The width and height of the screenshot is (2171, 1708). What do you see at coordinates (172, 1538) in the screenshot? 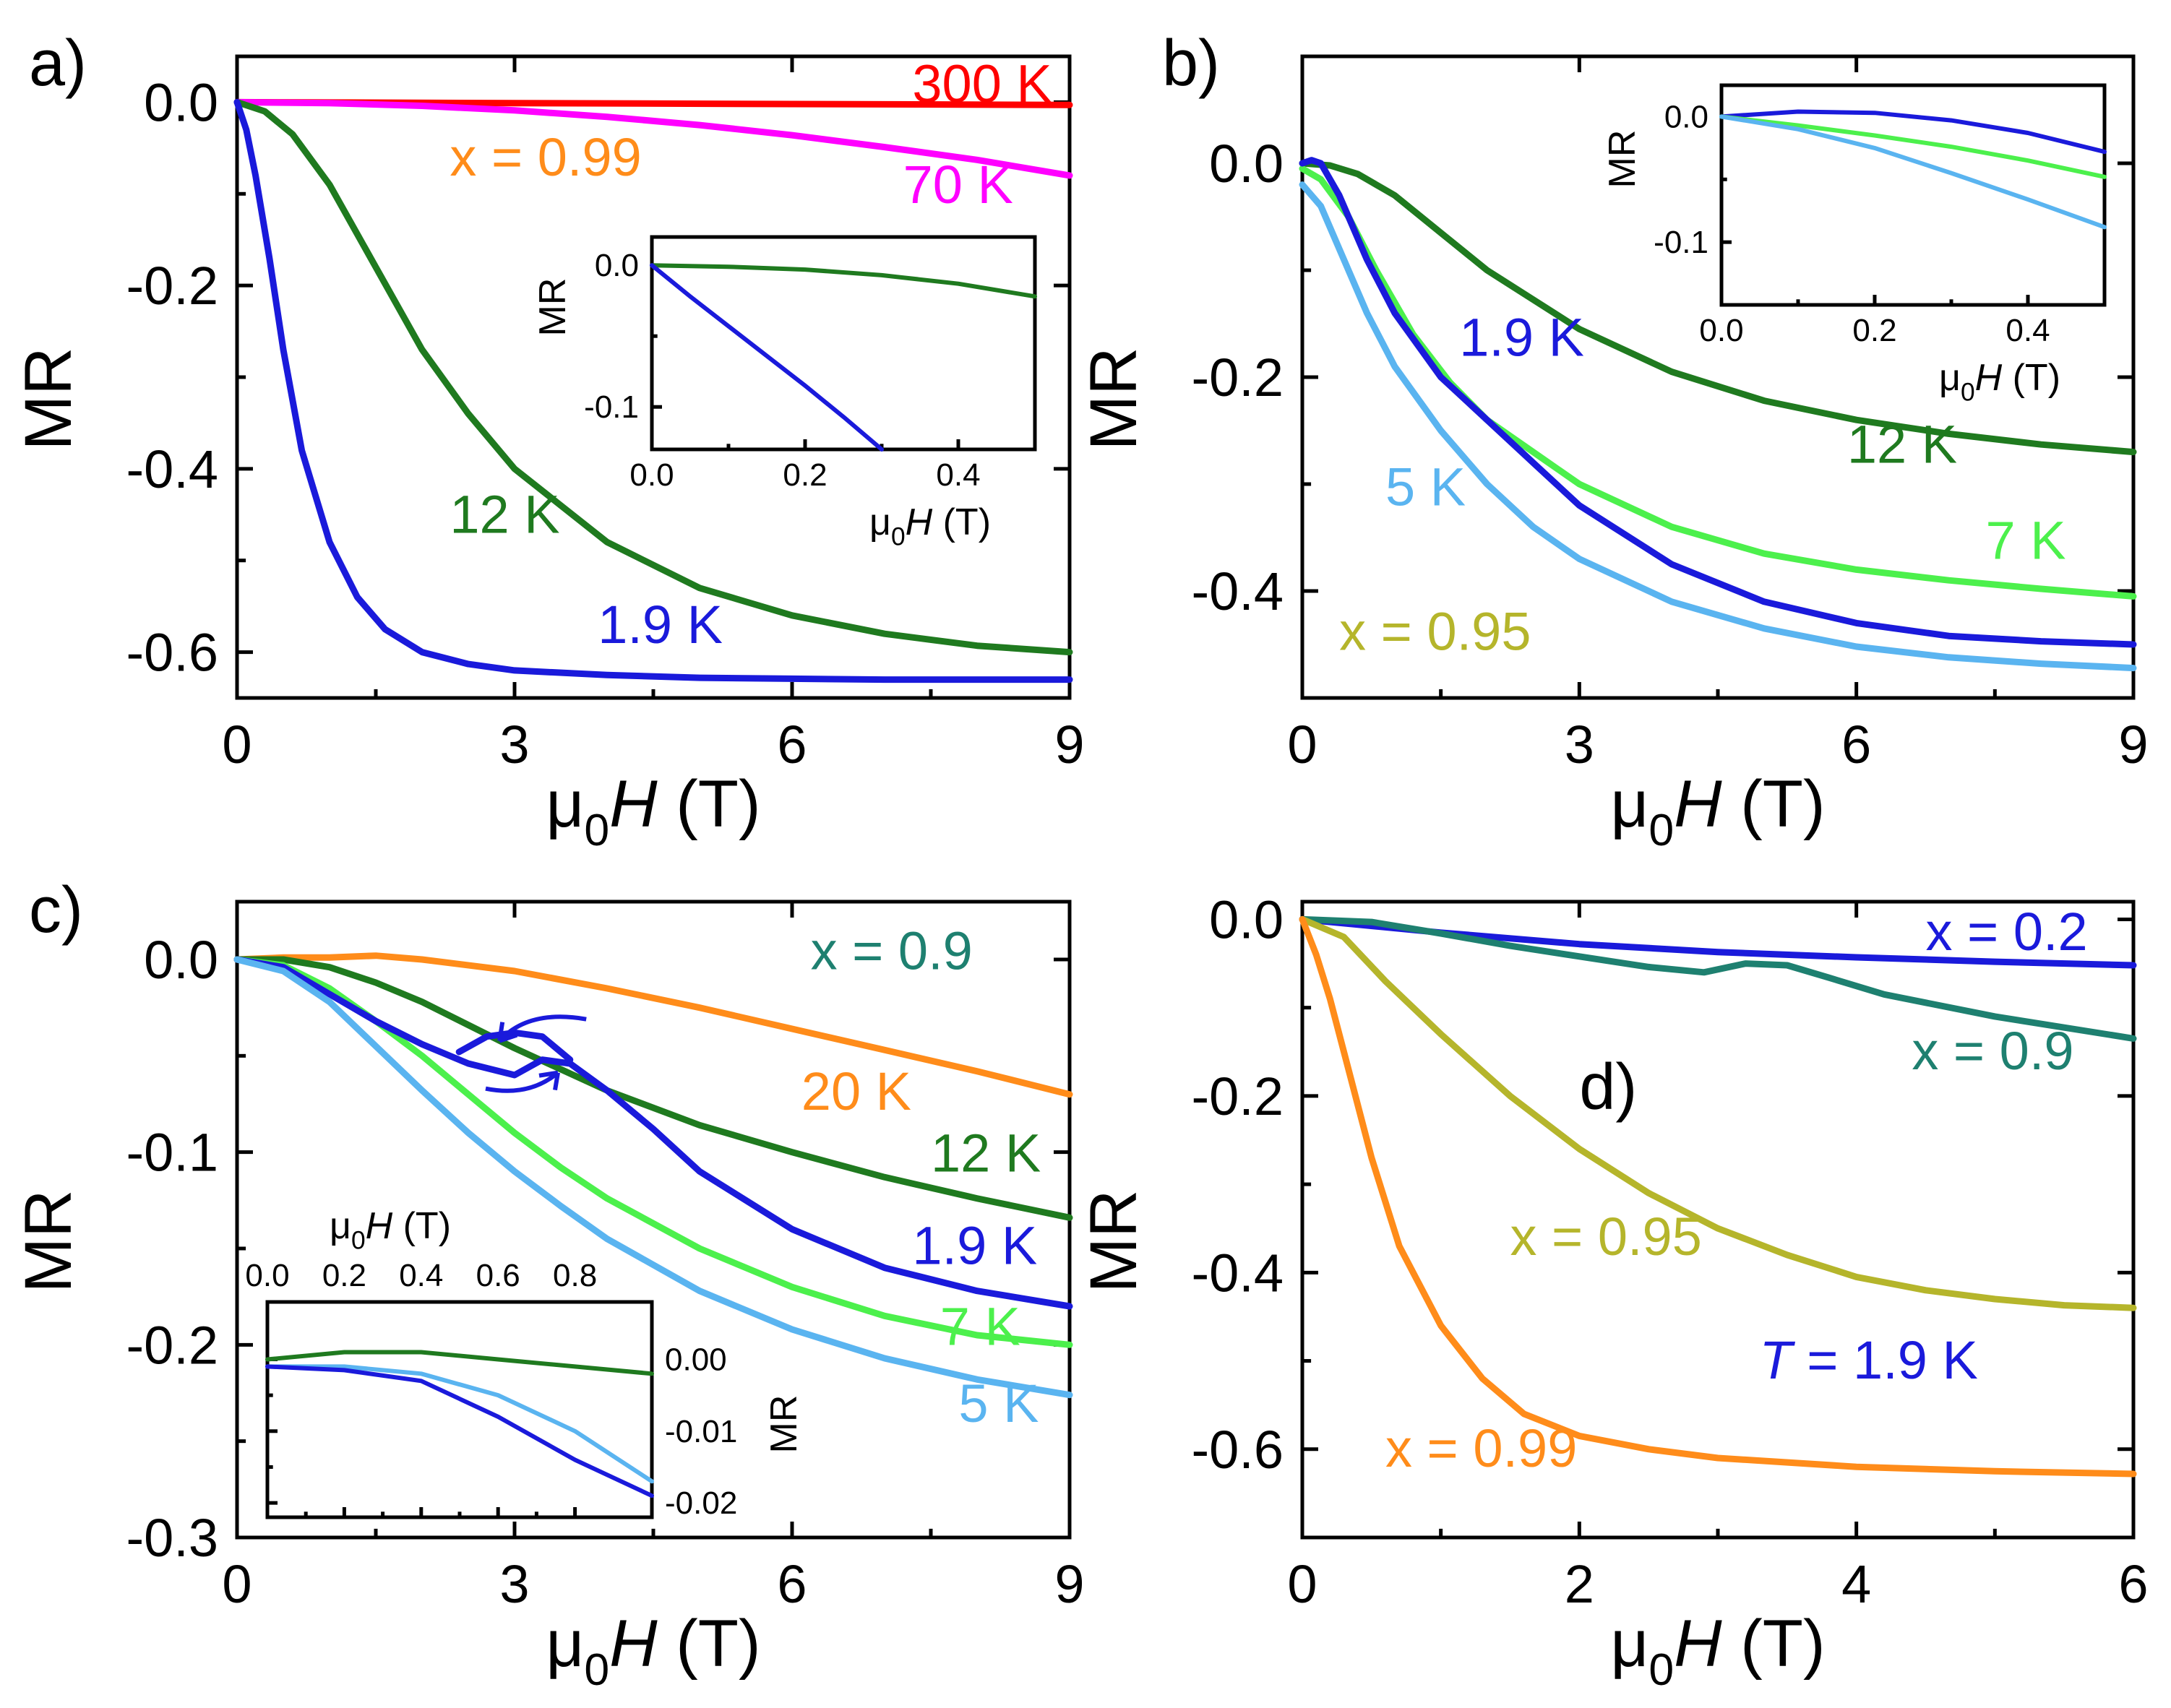
I see `y-tick-label: -0.3` at bounding box center [172, 1538].